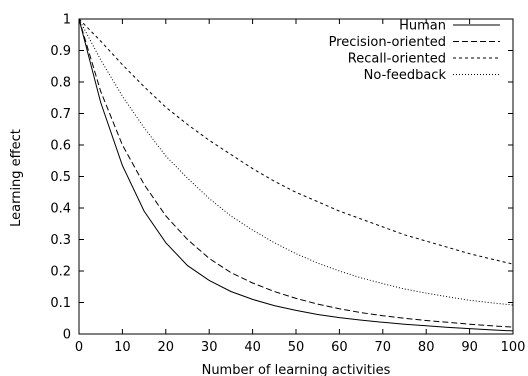  I want to click on x-tick-label: 20, so click(166, 347).